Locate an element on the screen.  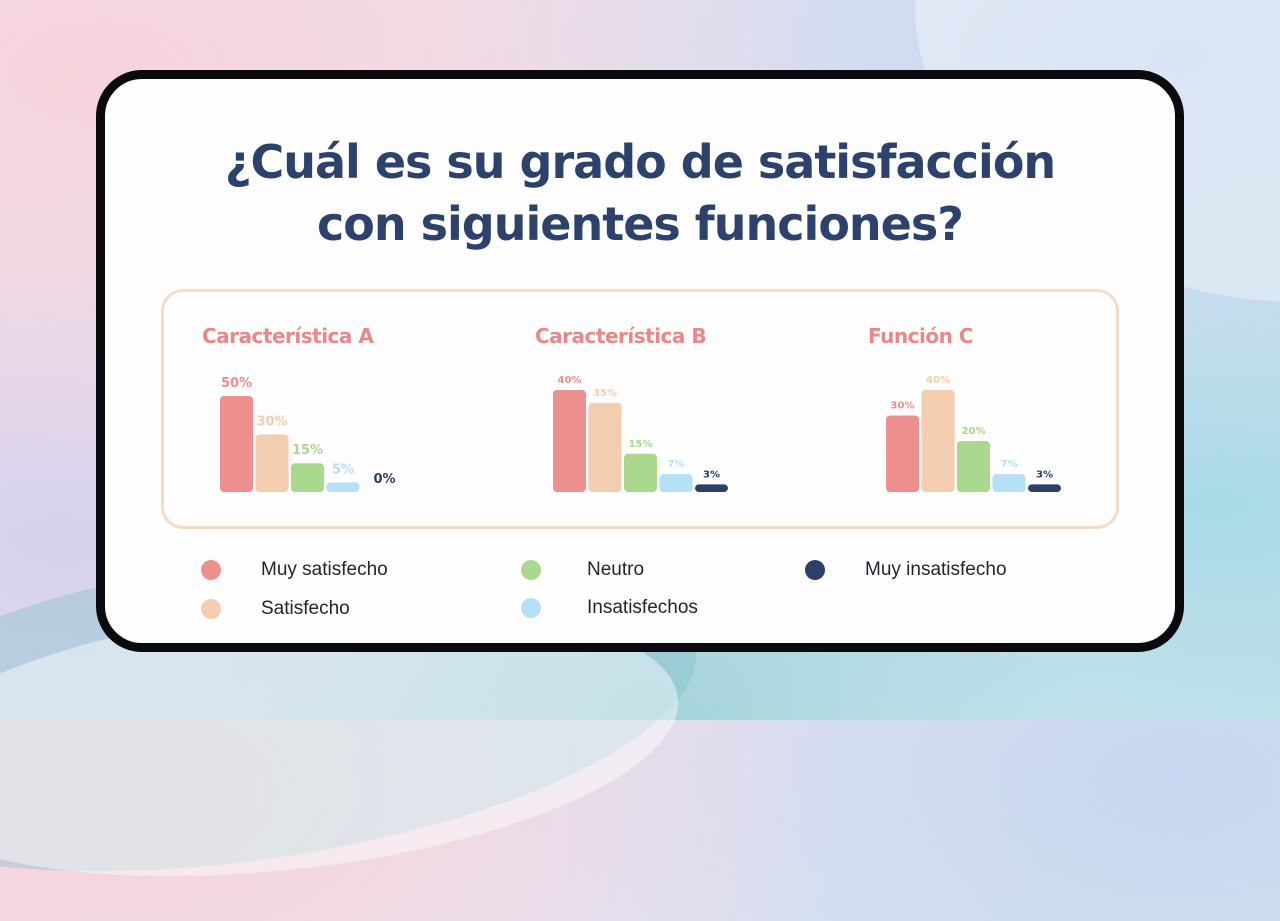
bar-chart-svg: 50% 30% 15% 5% 0% is located at coordinates (308, 434).